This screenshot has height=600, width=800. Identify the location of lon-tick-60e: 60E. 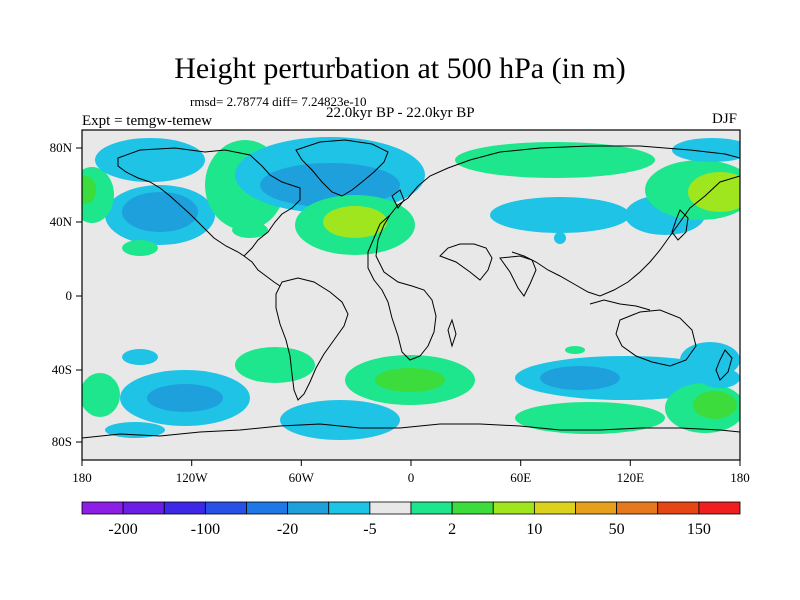
(520, 477).